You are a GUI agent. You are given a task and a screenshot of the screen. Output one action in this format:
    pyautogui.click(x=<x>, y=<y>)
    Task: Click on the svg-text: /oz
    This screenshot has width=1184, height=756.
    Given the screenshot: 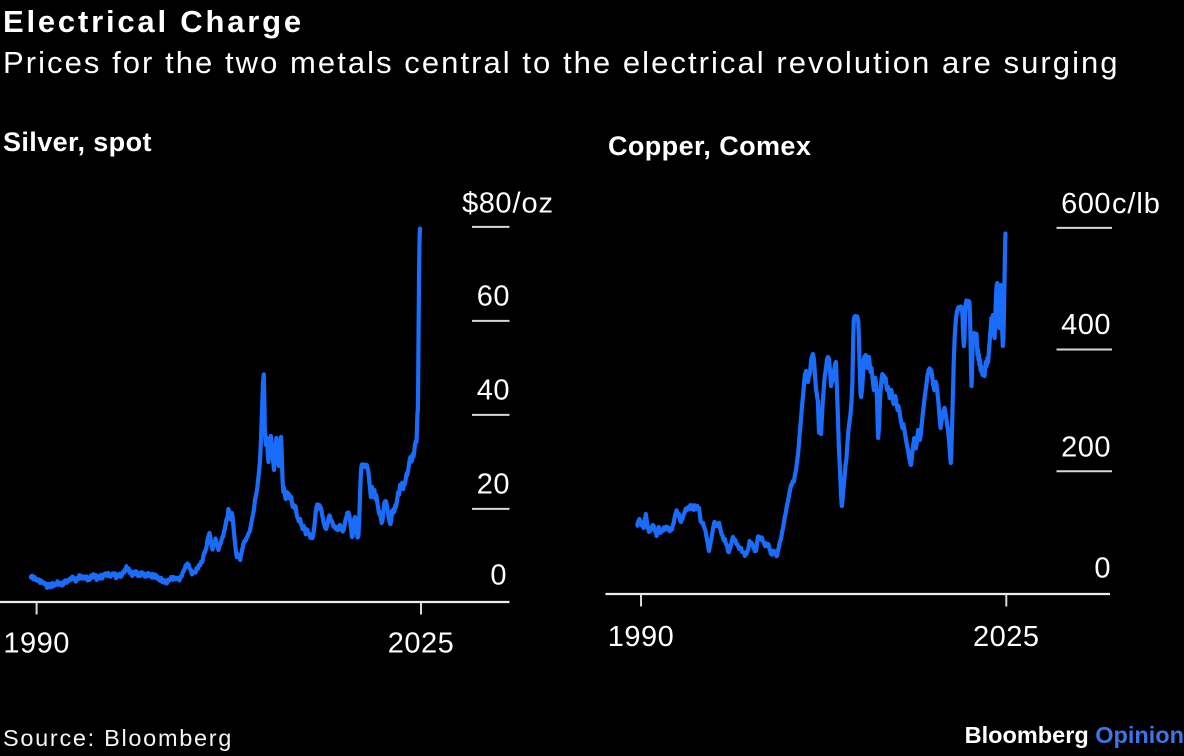 What is the action you would take?
    pyautogui.click(x=533, y=204)
    